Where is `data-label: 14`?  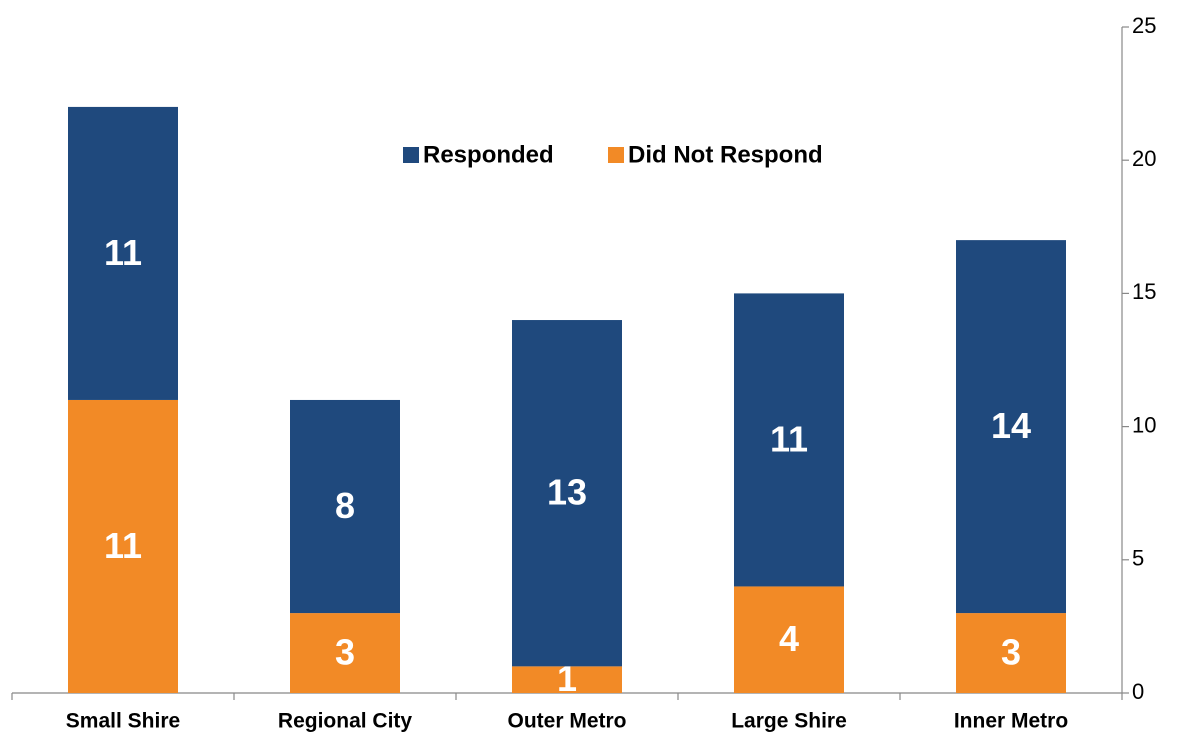
data-label: 14 is located at coordinates (1011, 425).